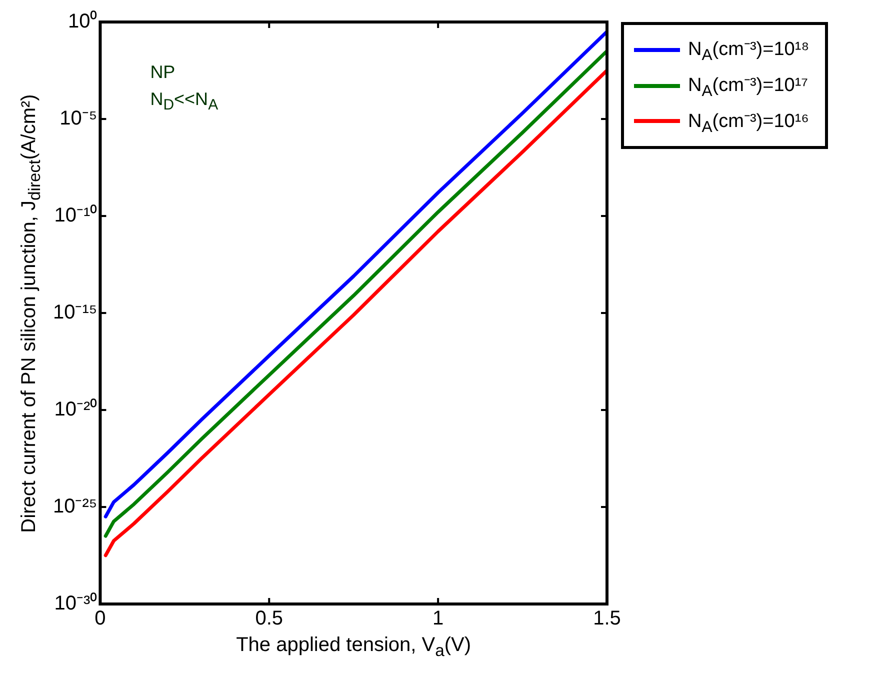 This screenshot has height=674, width=877. I want to click on y-tick-label: 10⁻¹⁰, so click(76, 215).